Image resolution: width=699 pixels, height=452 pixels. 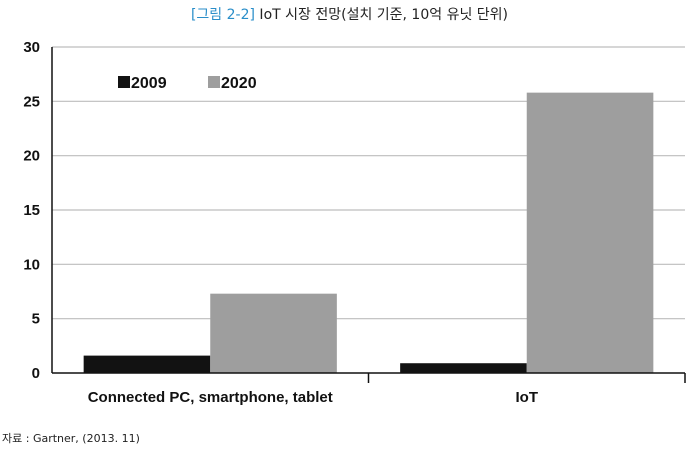 What do you see at coordinates (527, 397) in the screenshot?
I see `x-category-label: IoT` at bounding box center [527, 397].